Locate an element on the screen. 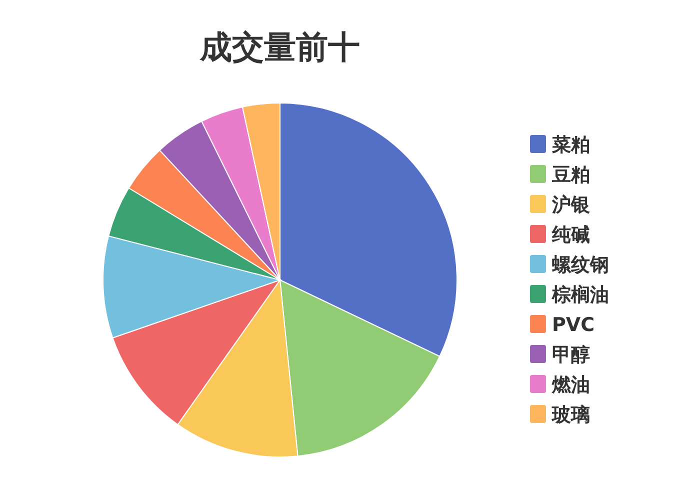 The width and height of the screenshot is (700, 500). legend-label: 菜粕 is located at coordinates (570, 145).